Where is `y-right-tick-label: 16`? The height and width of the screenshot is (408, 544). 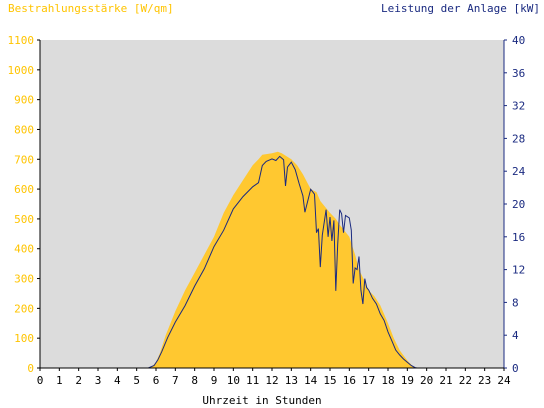
y-right-tick-label: 16 is located at coordinates (518, 237).